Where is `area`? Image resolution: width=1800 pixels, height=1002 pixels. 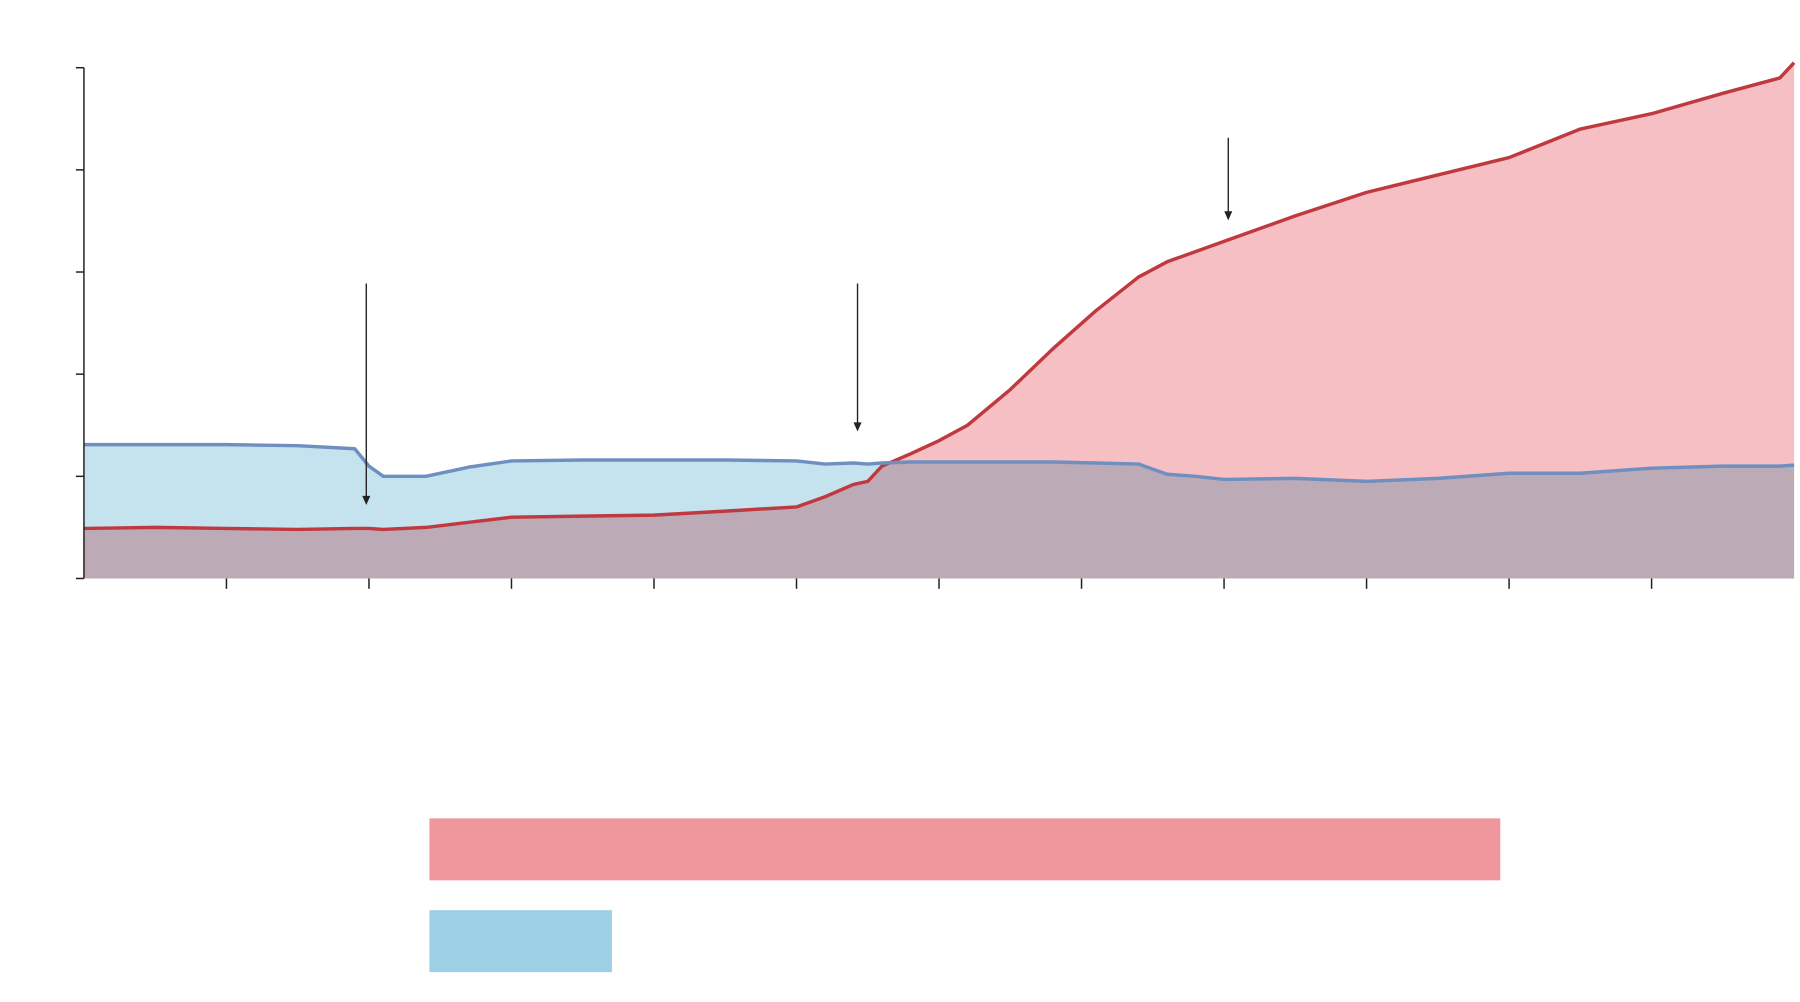
area is located at coordinates (939, 511).